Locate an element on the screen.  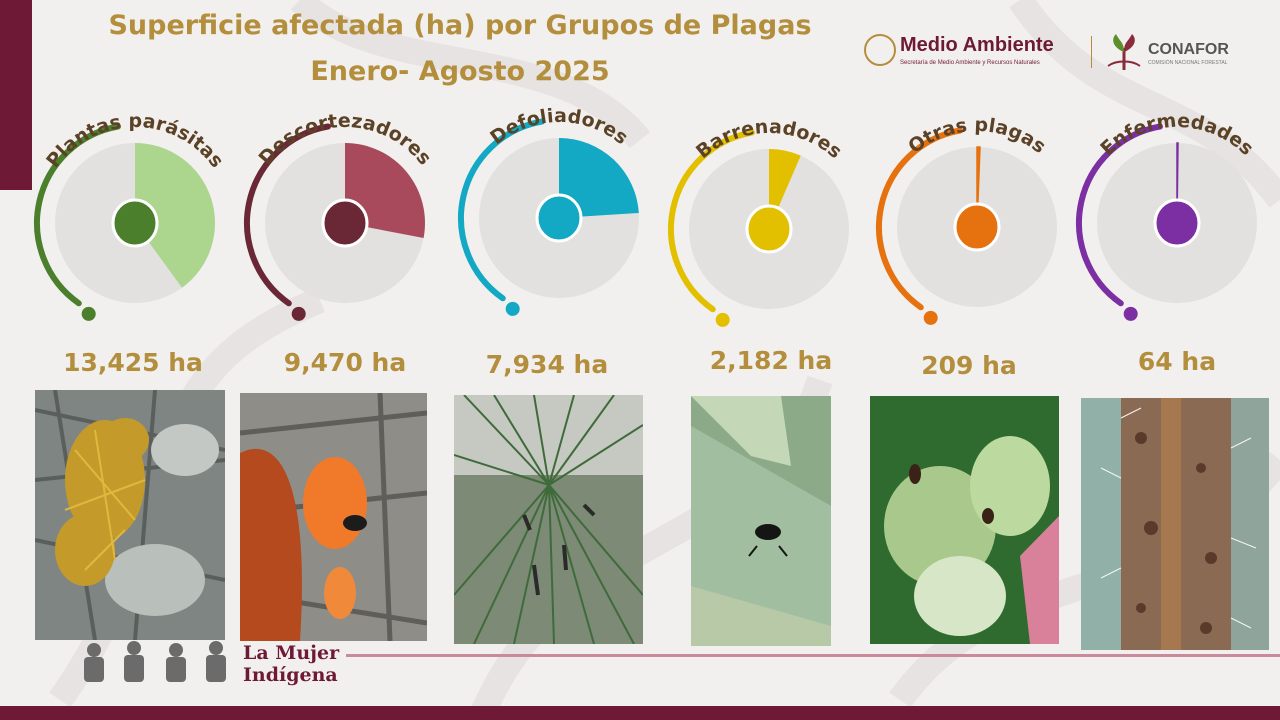
logo-conafor-subtitle: COMISIÓN NACIONAL FORESTAL is located at coordinates (1188, 63).